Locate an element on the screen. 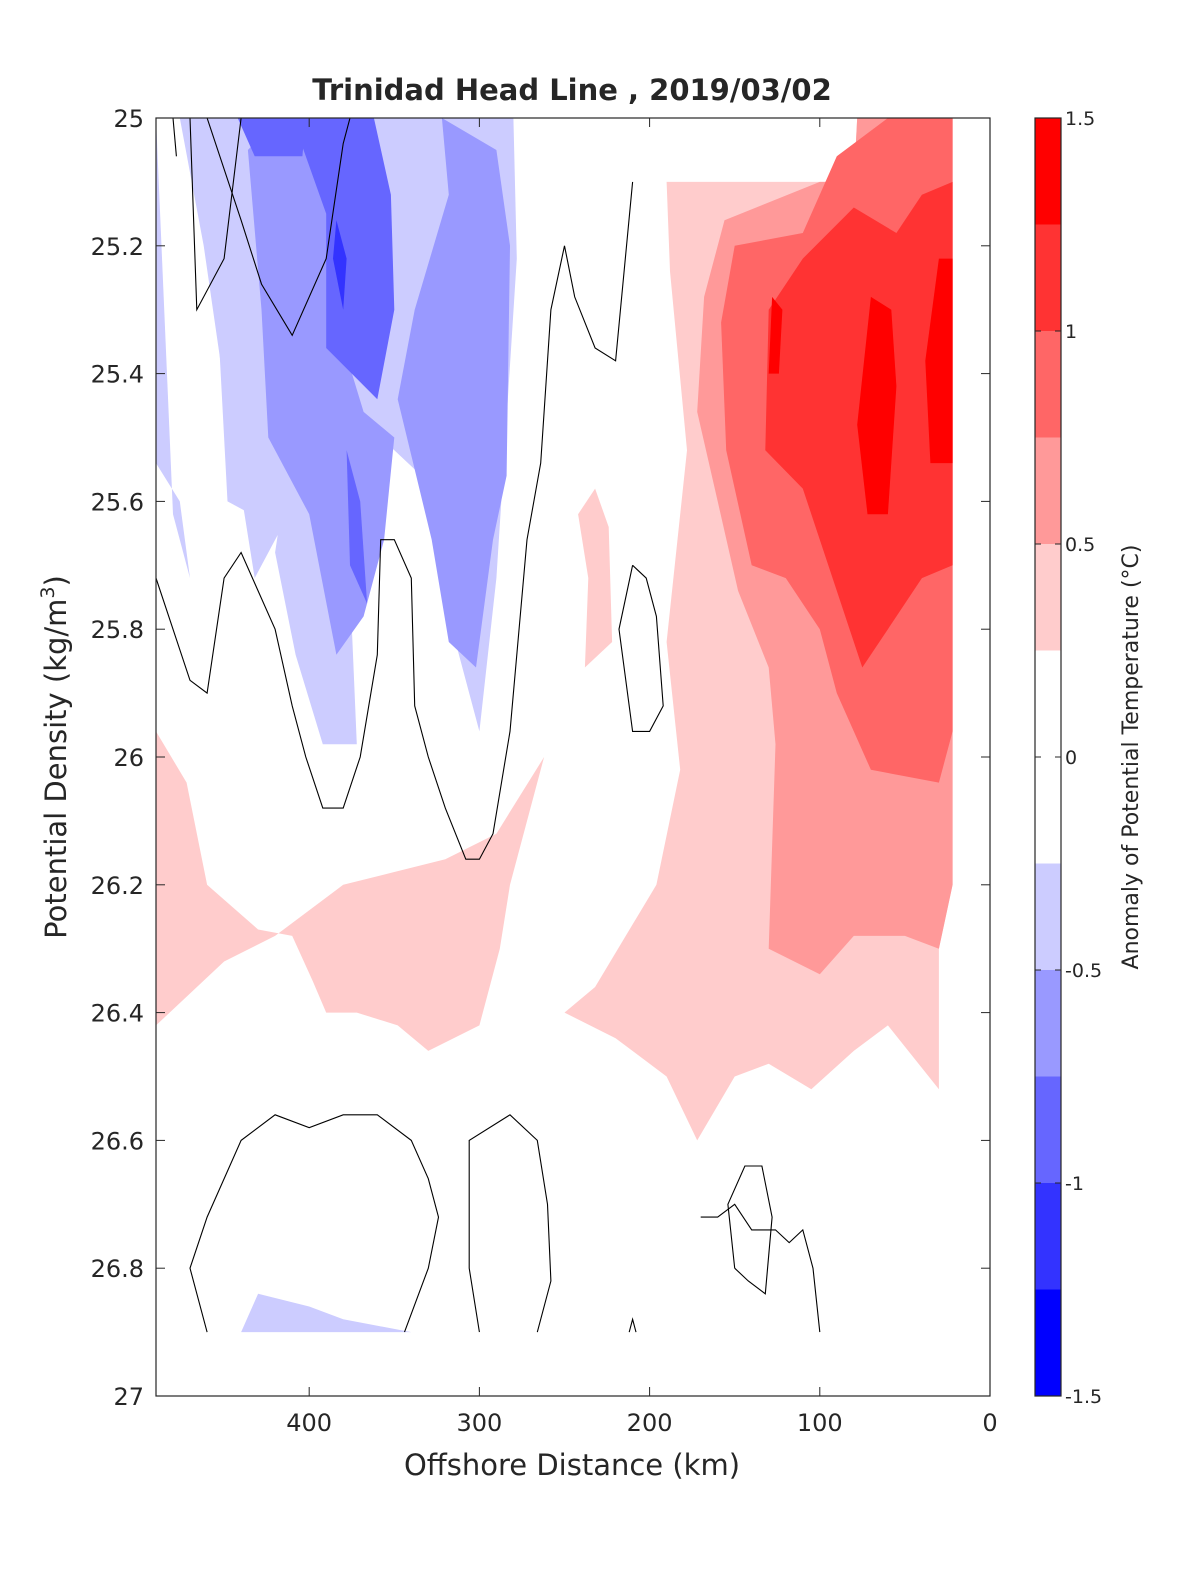 The height and width of the screenshot is (1575, 1200). chart-title: Trinidad Head Line , 2019/03/02 is located at coordinates (572, 90).